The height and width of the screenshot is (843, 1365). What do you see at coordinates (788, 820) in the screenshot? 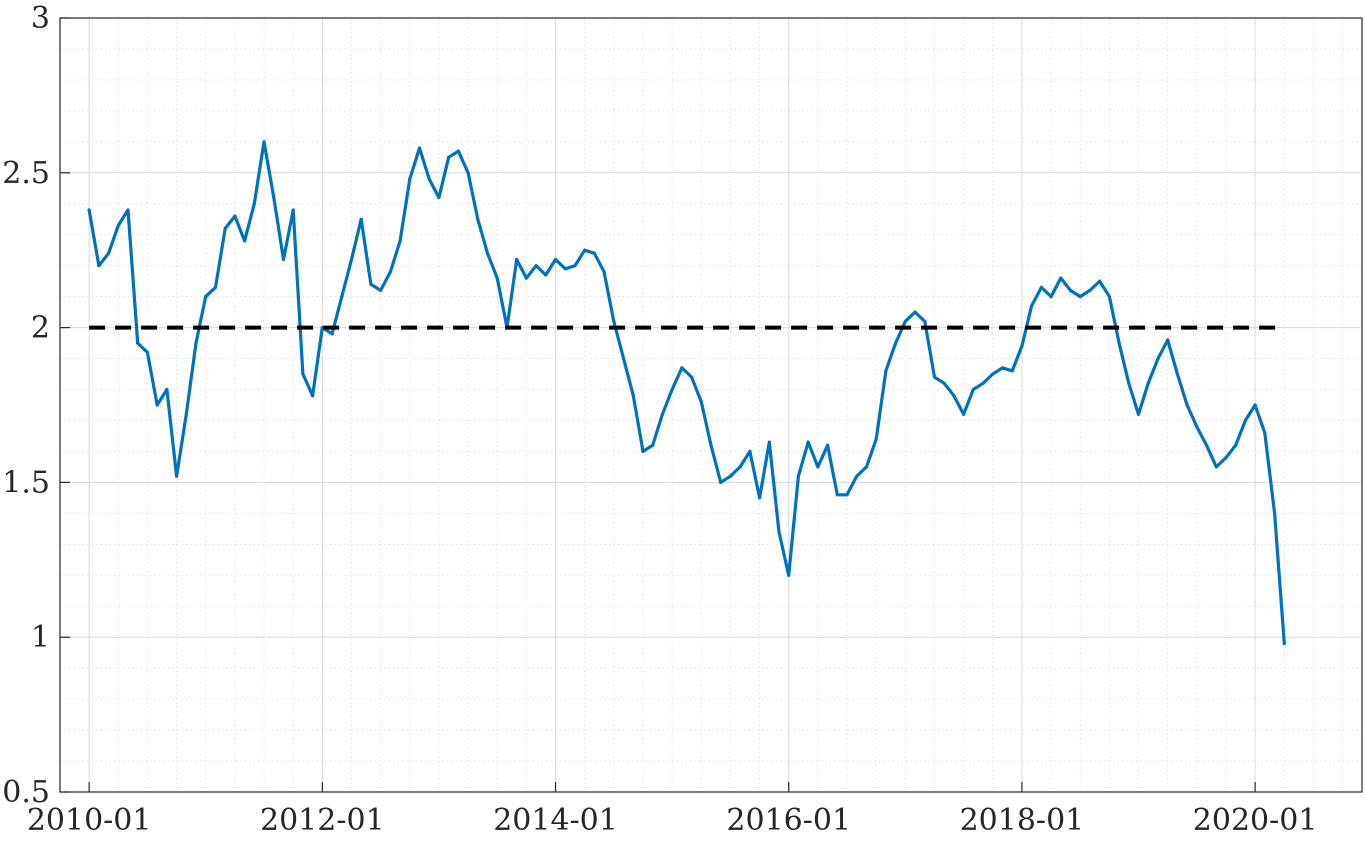
I see `x-tick-label: 2016-01` at bounding box center [788, 820].